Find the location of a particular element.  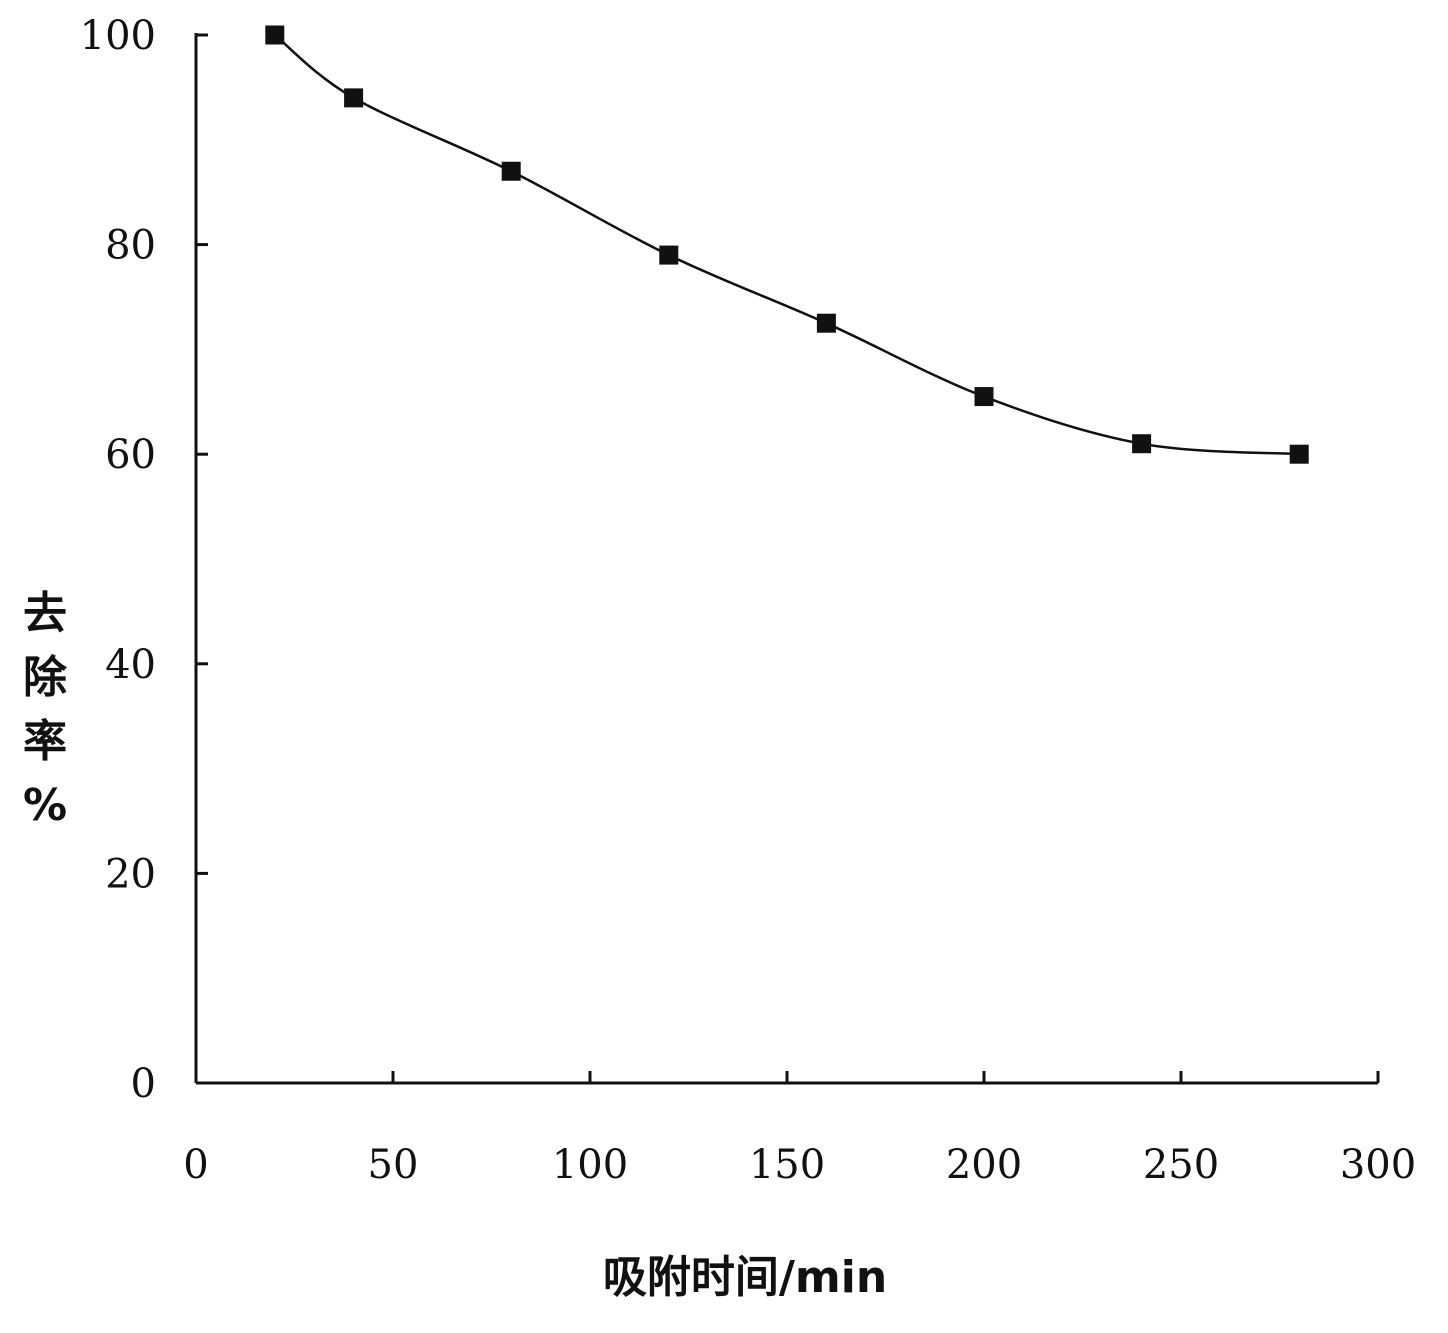

y-tick-label-60: 60 is located at coordinates (130, 455).